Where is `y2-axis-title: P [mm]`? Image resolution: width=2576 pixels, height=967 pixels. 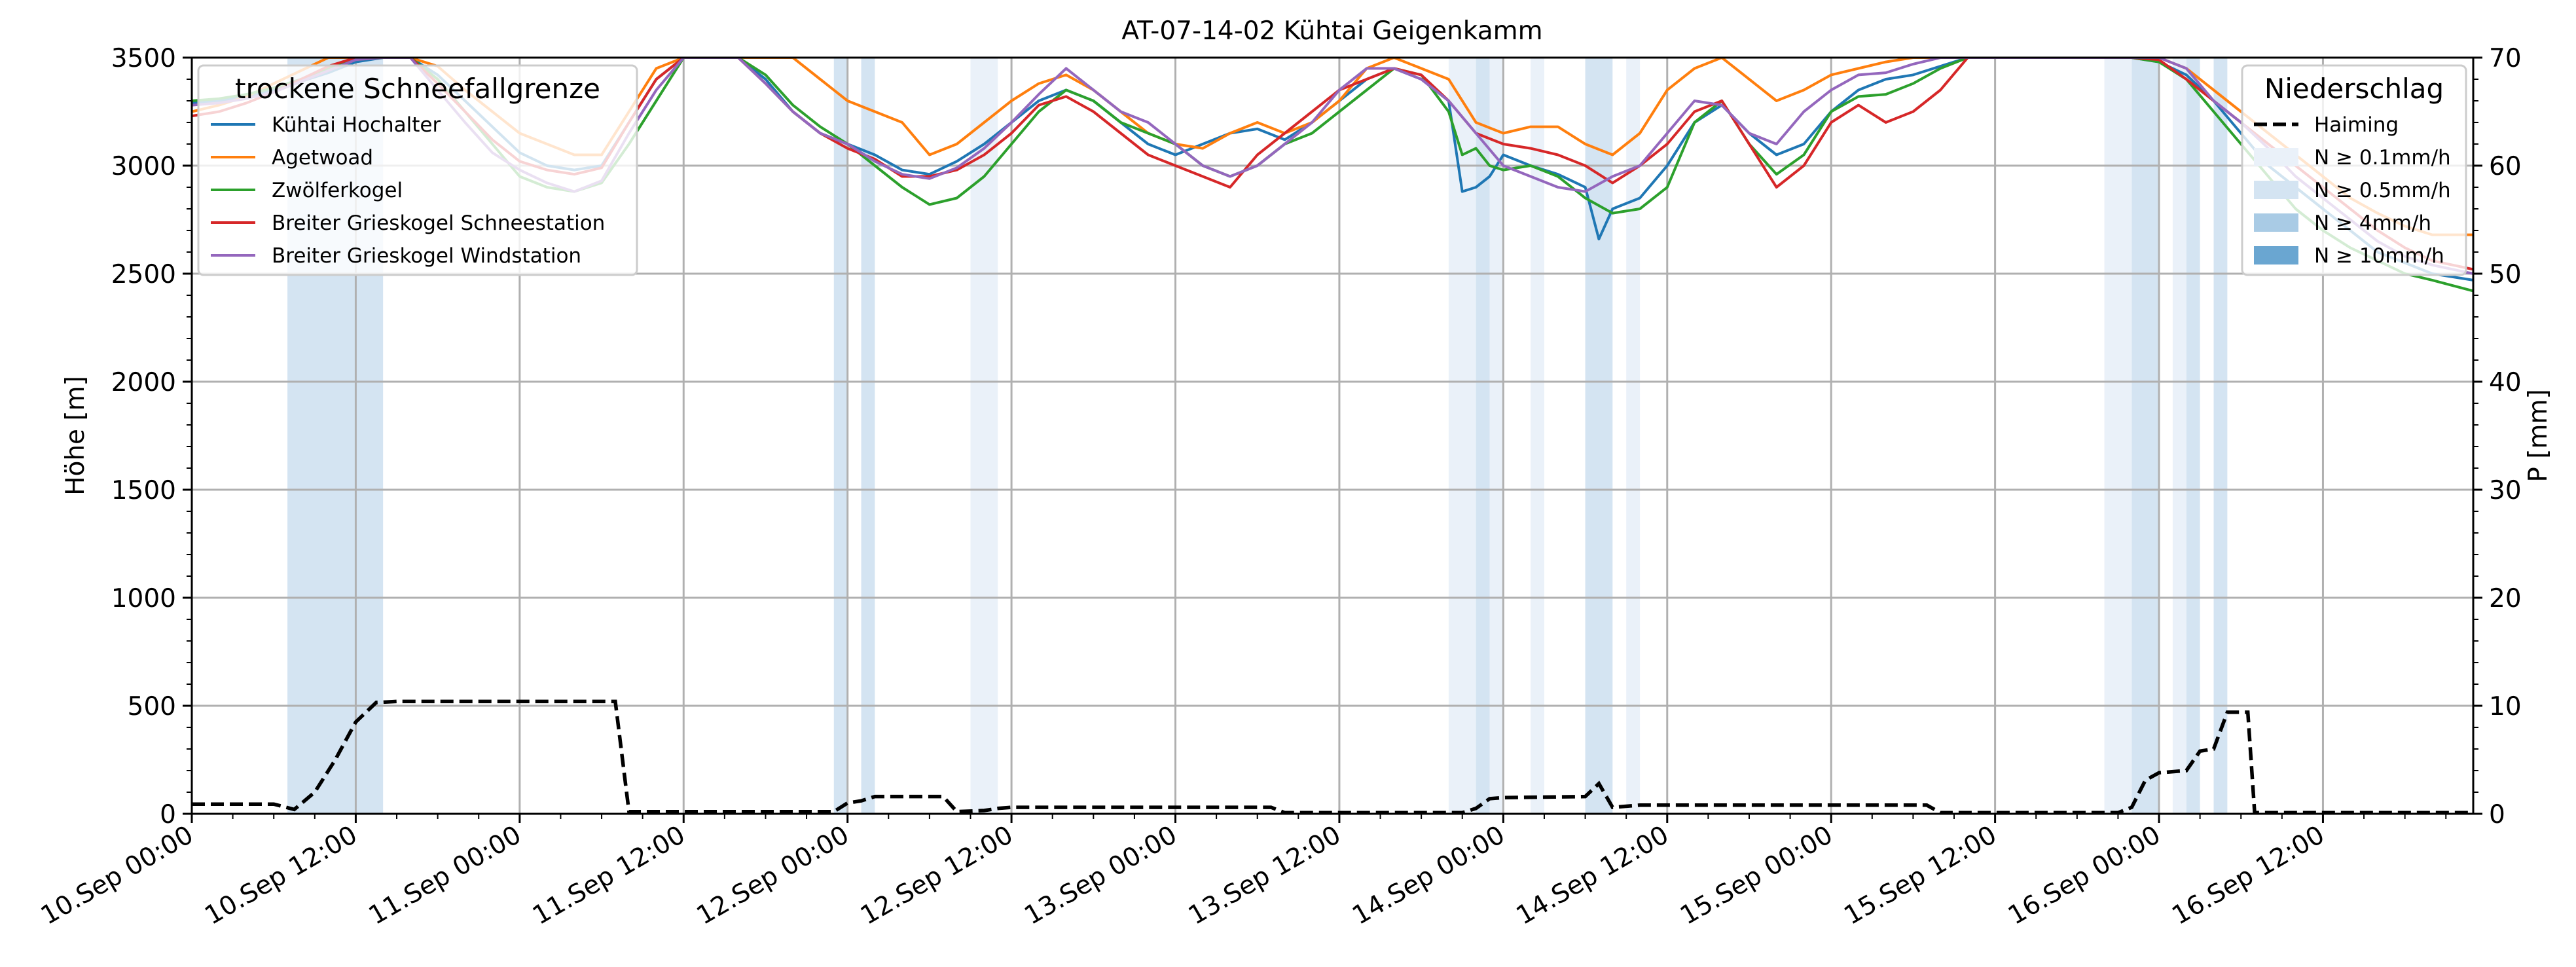
y2-axis-title: P [mm] is located at coordinates (2538, 435).